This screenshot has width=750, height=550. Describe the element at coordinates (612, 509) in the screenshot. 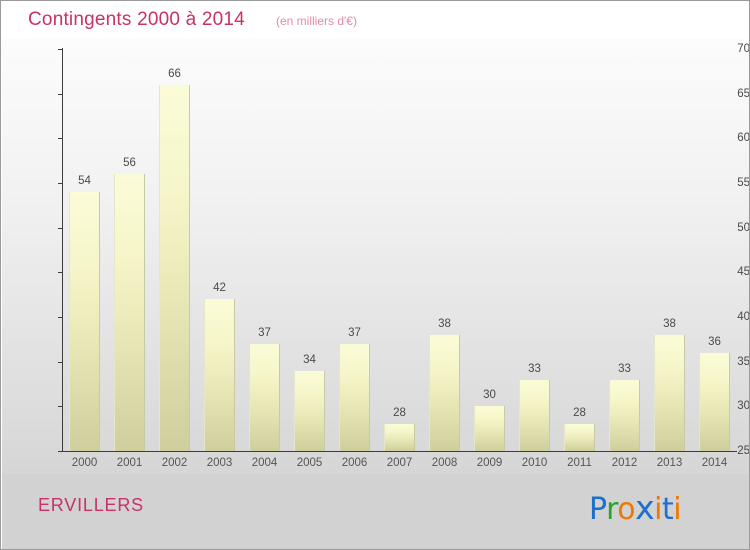

I see `logo-letter-r: r` at that location.